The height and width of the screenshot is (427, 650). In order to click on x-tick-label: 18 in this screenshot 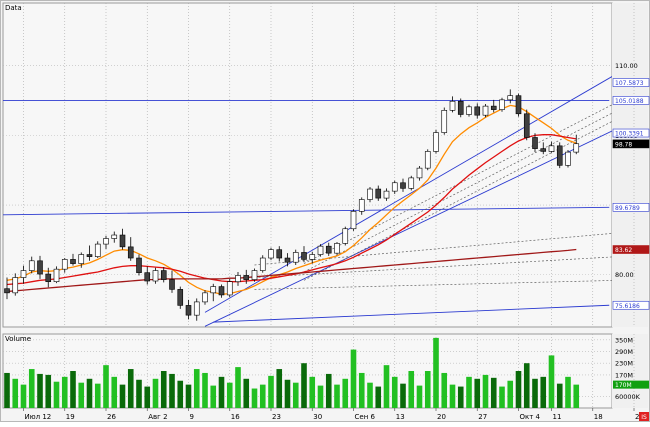, I will do `click(598, 417)`.